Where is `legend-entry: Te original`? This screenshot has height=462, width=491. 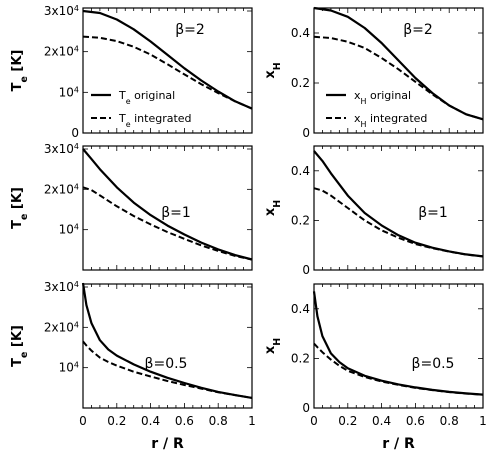 legend-entry: Te original is located at coordinates (146, 97).